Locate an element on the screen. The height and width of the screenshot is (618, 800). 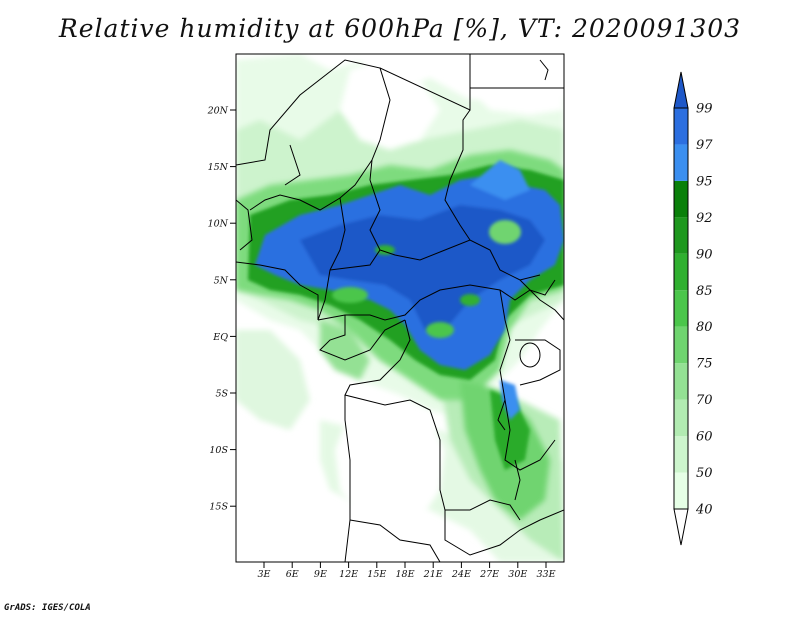
lat-label: 5S is located at coordinates (221, 394).